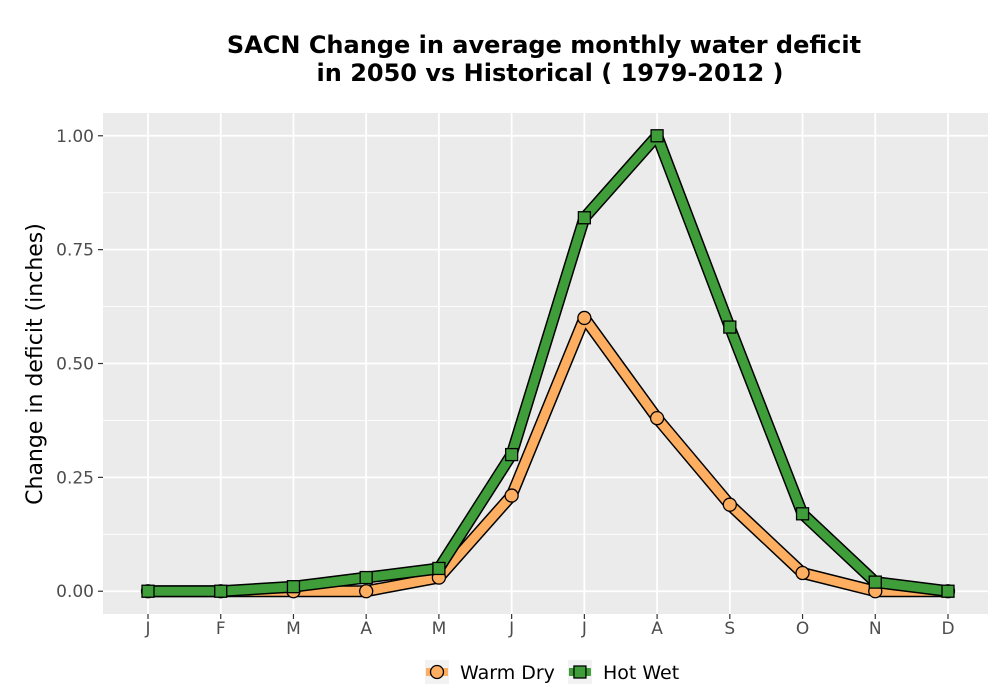 Image resolution: width=1000 pixels, height=700 pixels. What do you see at coordinates (947, 629) in the screenshot?
I see `x-tick-label: D` at bounding box center [947, 629].